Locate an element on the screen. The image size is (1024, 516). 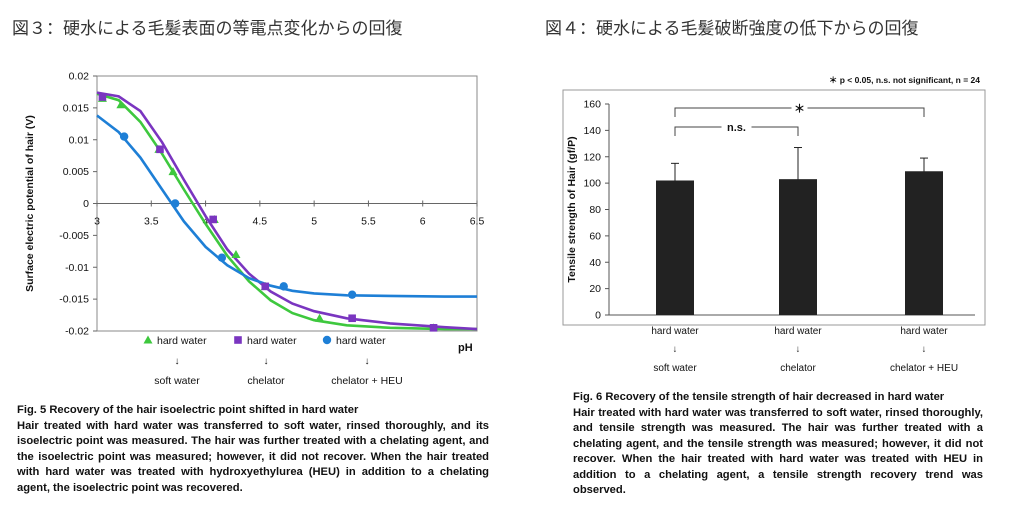
y-tick-label: -0.02 is located at coordinates (77, 332).